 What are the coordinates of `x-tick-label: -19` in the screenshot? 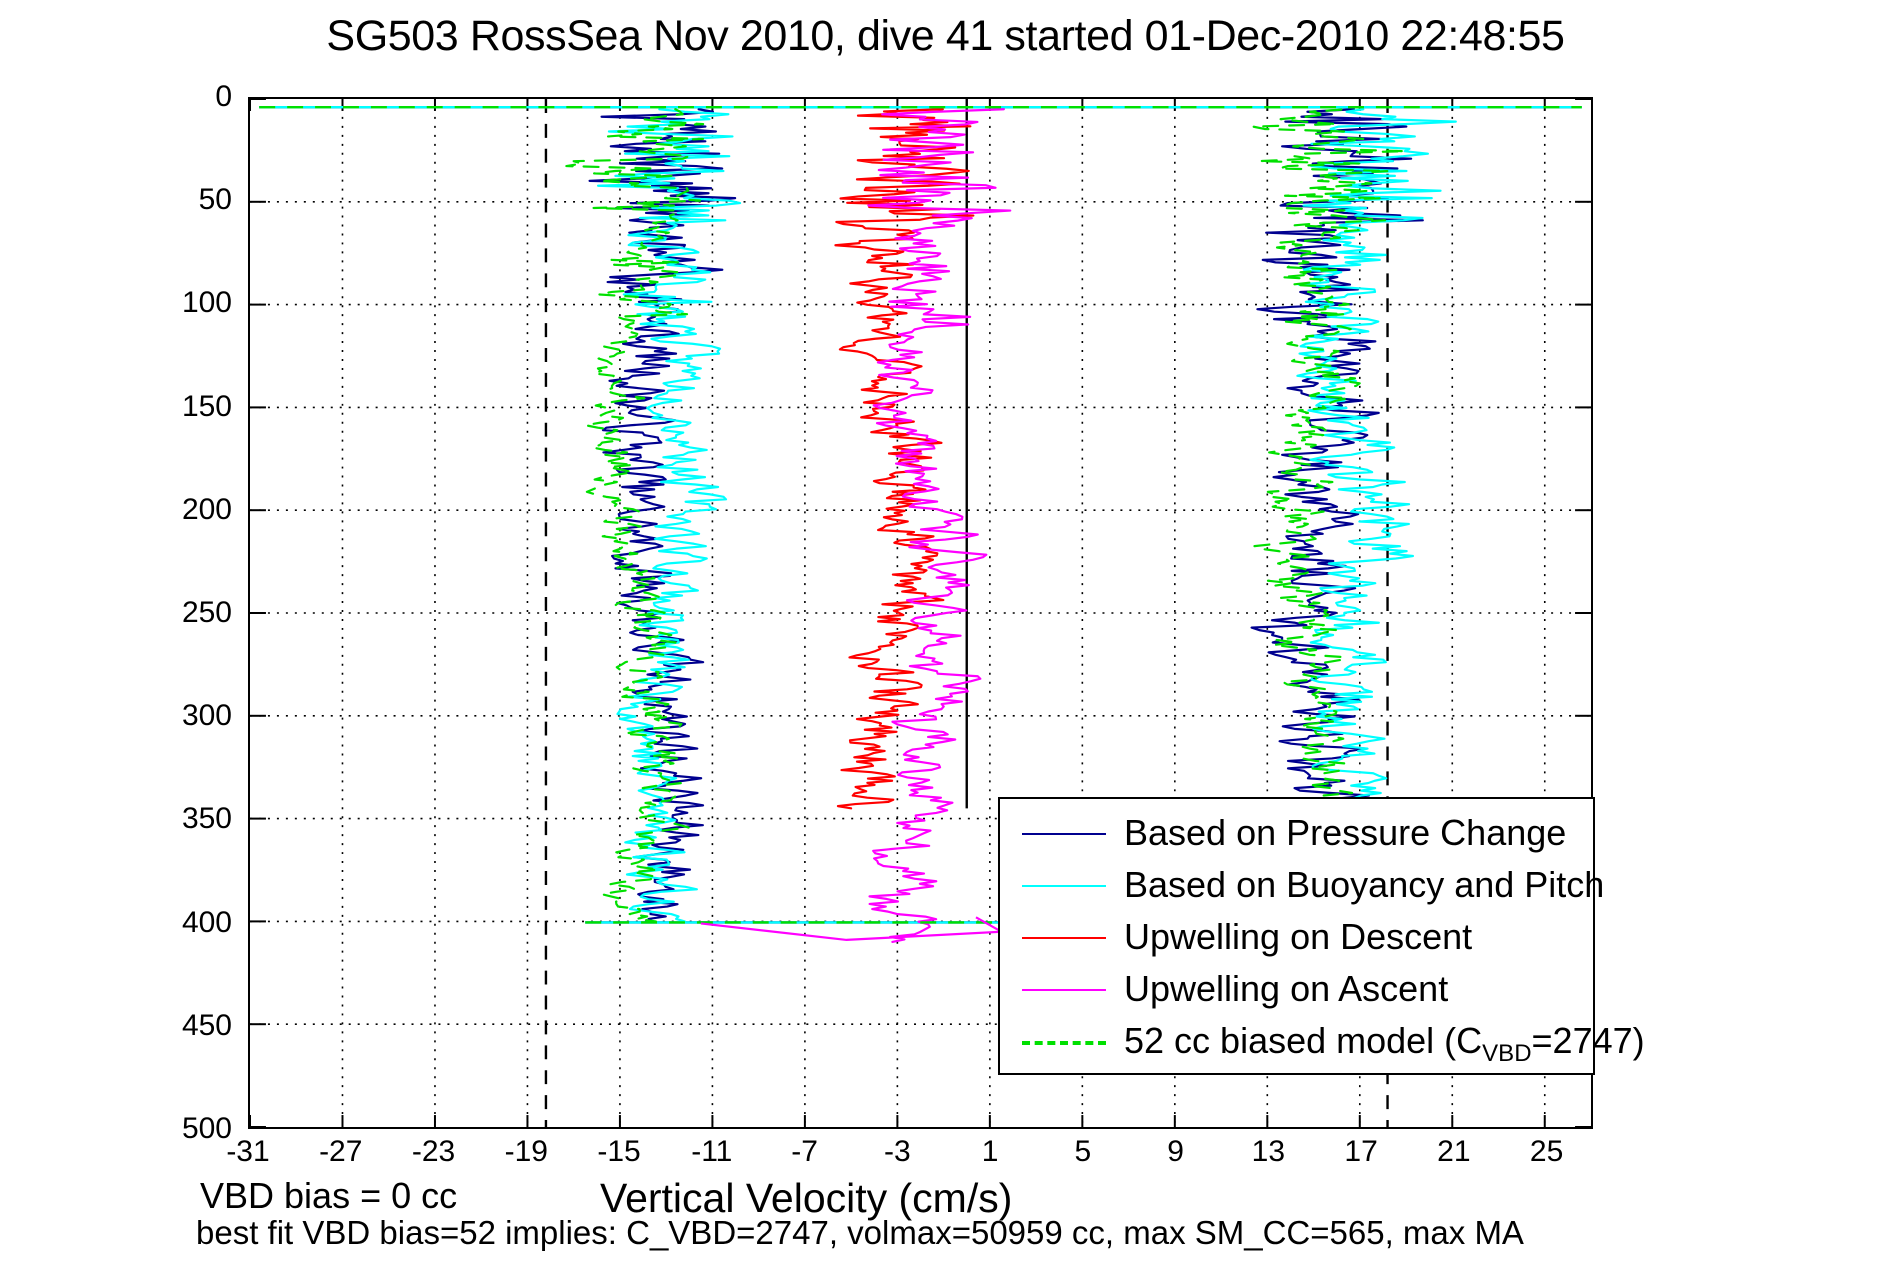 It's located at (526, 1151).